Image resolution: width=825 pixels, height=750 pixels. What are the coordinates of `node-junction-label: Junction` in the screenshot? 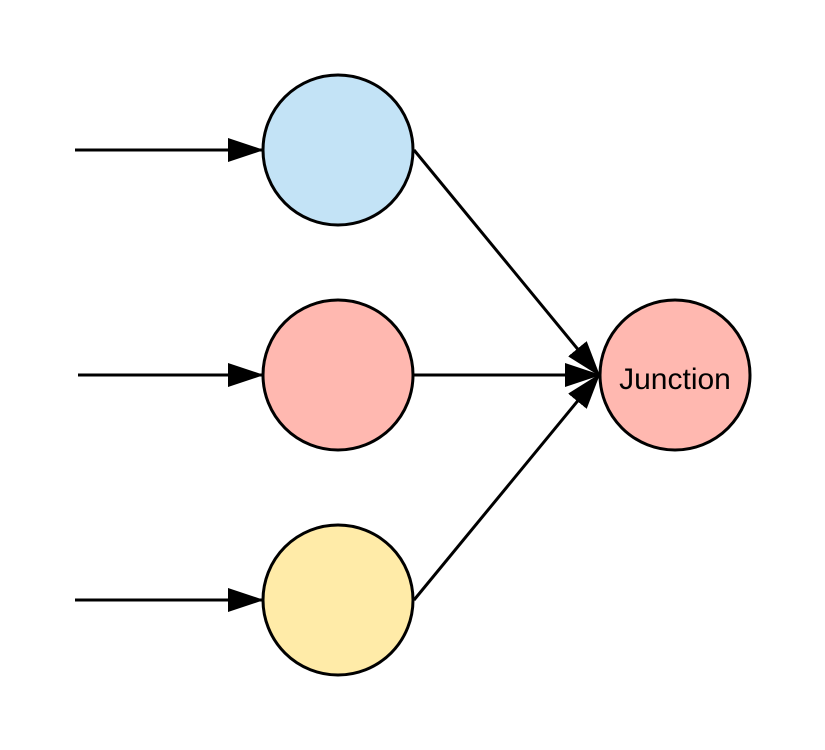 It's located at (675, 379).